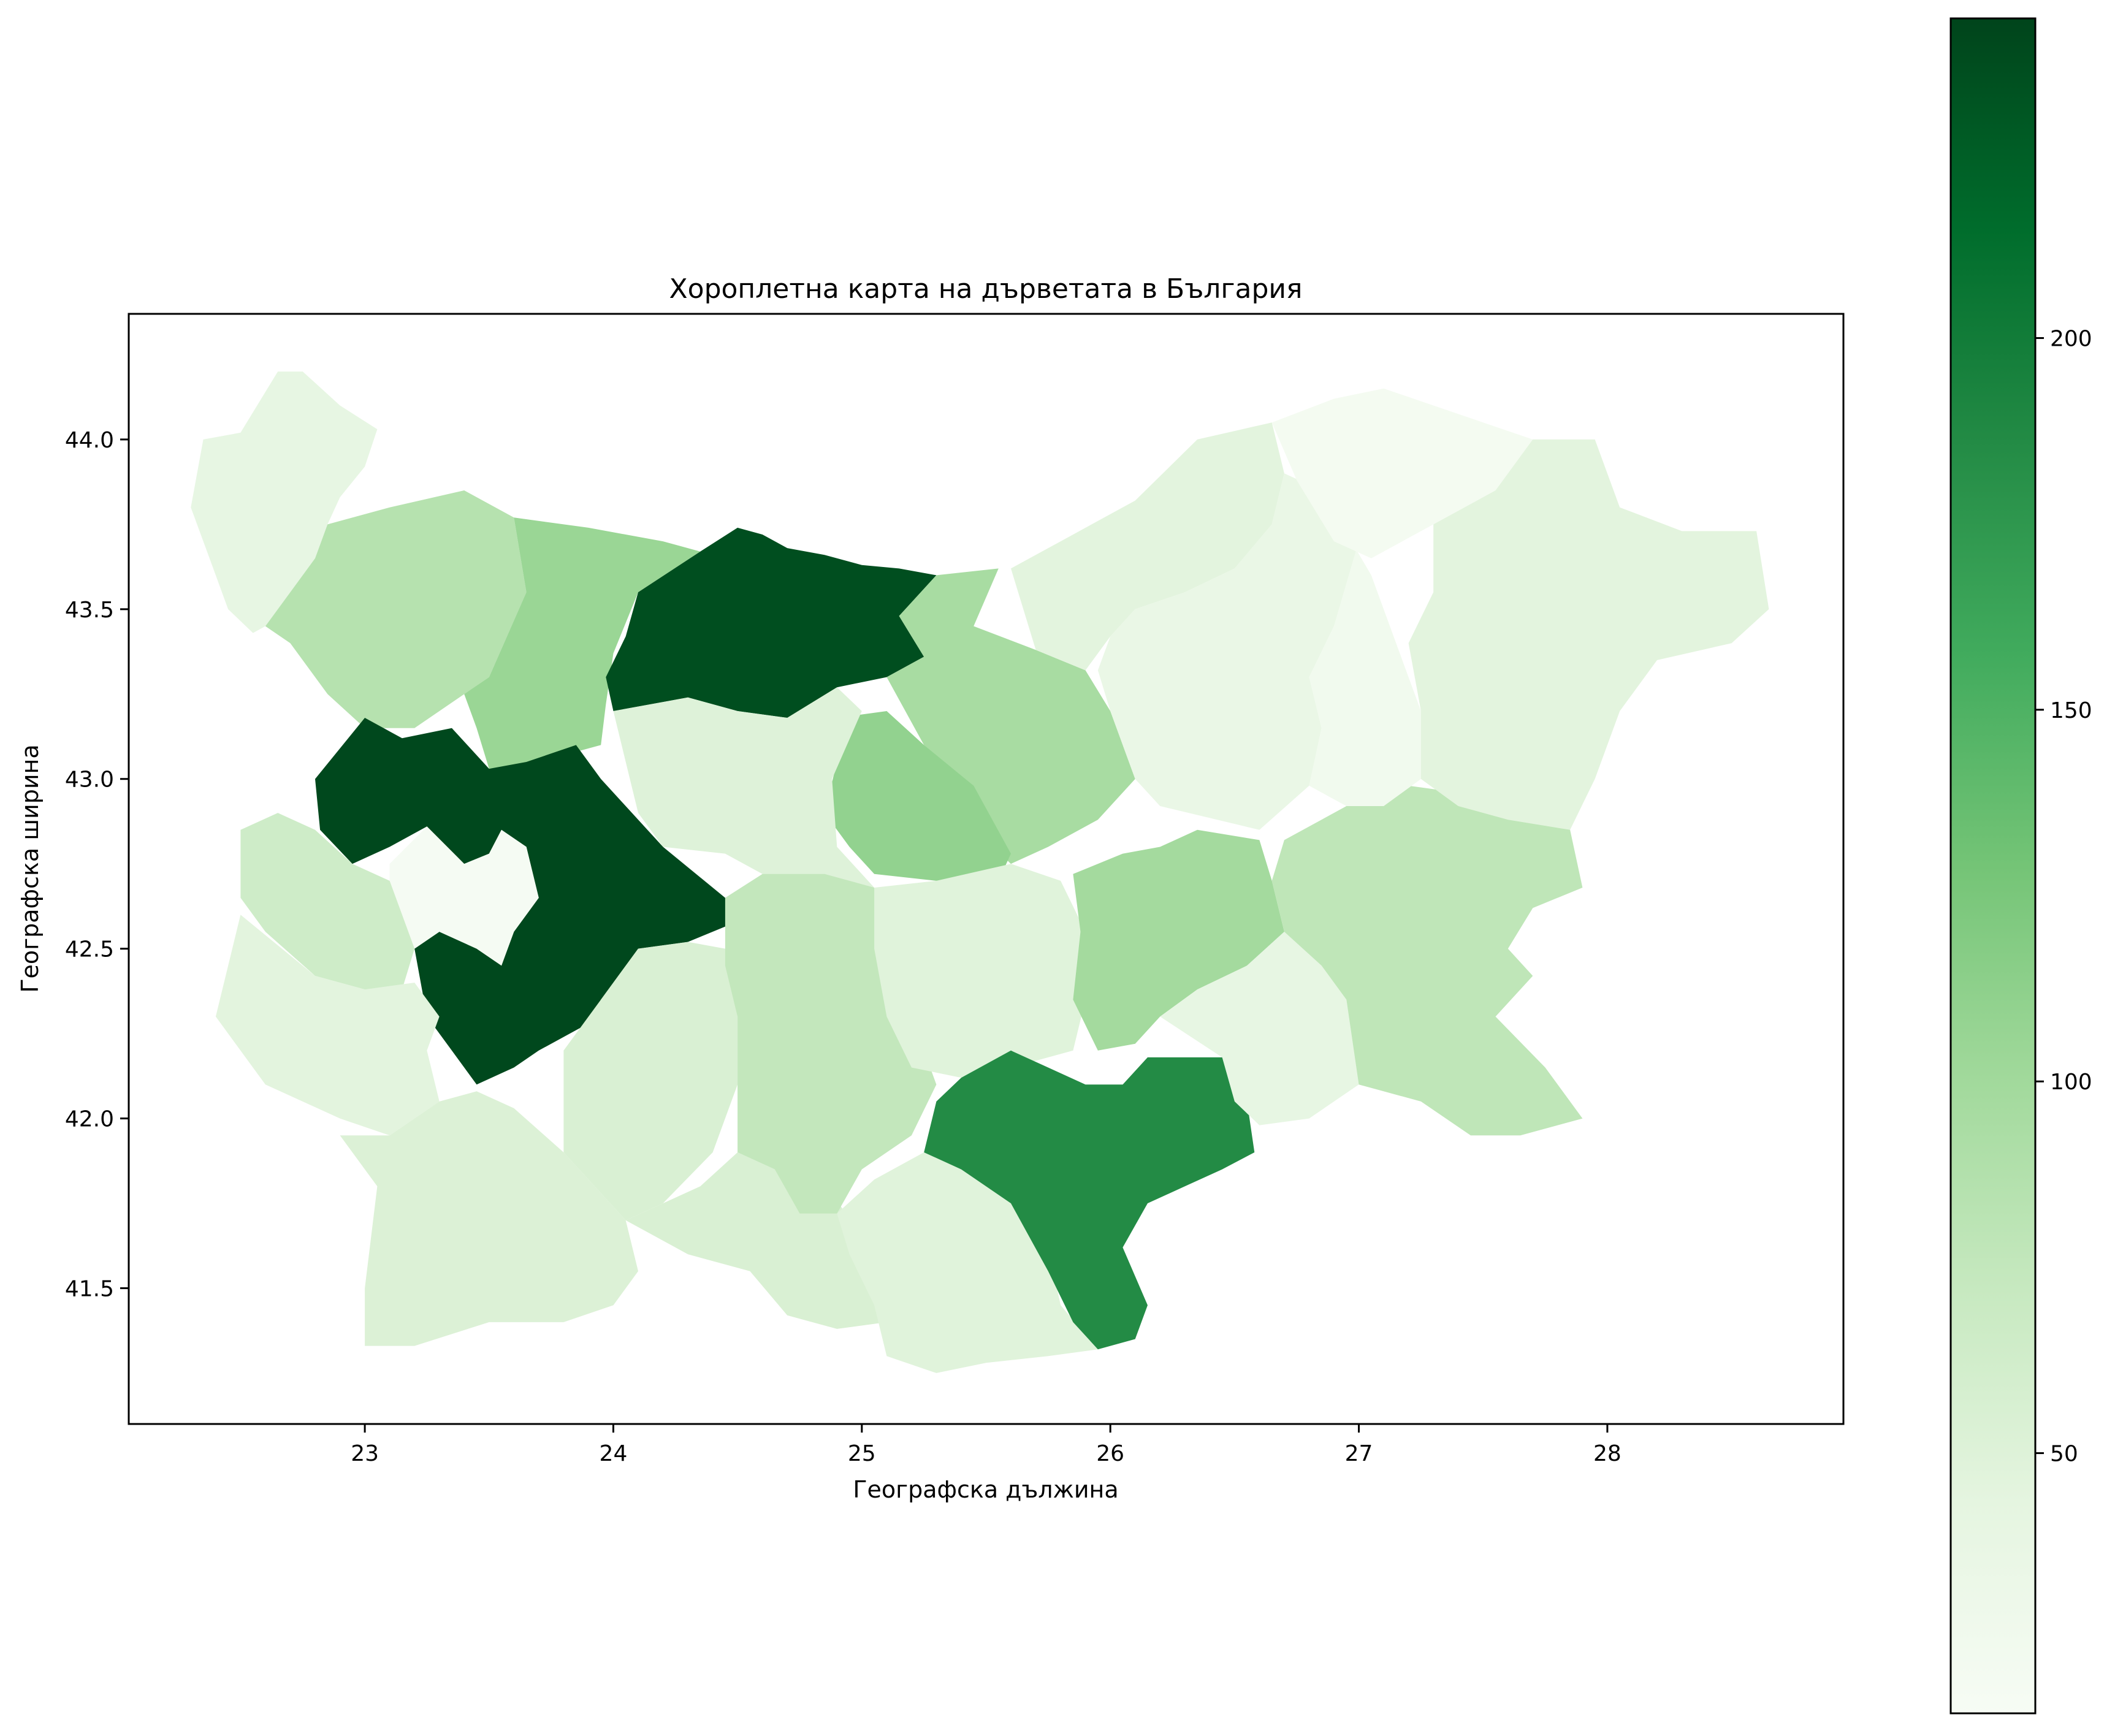 Image resolution: width=2115 pixels, height=1736 pixels. I want to click on colorbar, so click(1993, 865).